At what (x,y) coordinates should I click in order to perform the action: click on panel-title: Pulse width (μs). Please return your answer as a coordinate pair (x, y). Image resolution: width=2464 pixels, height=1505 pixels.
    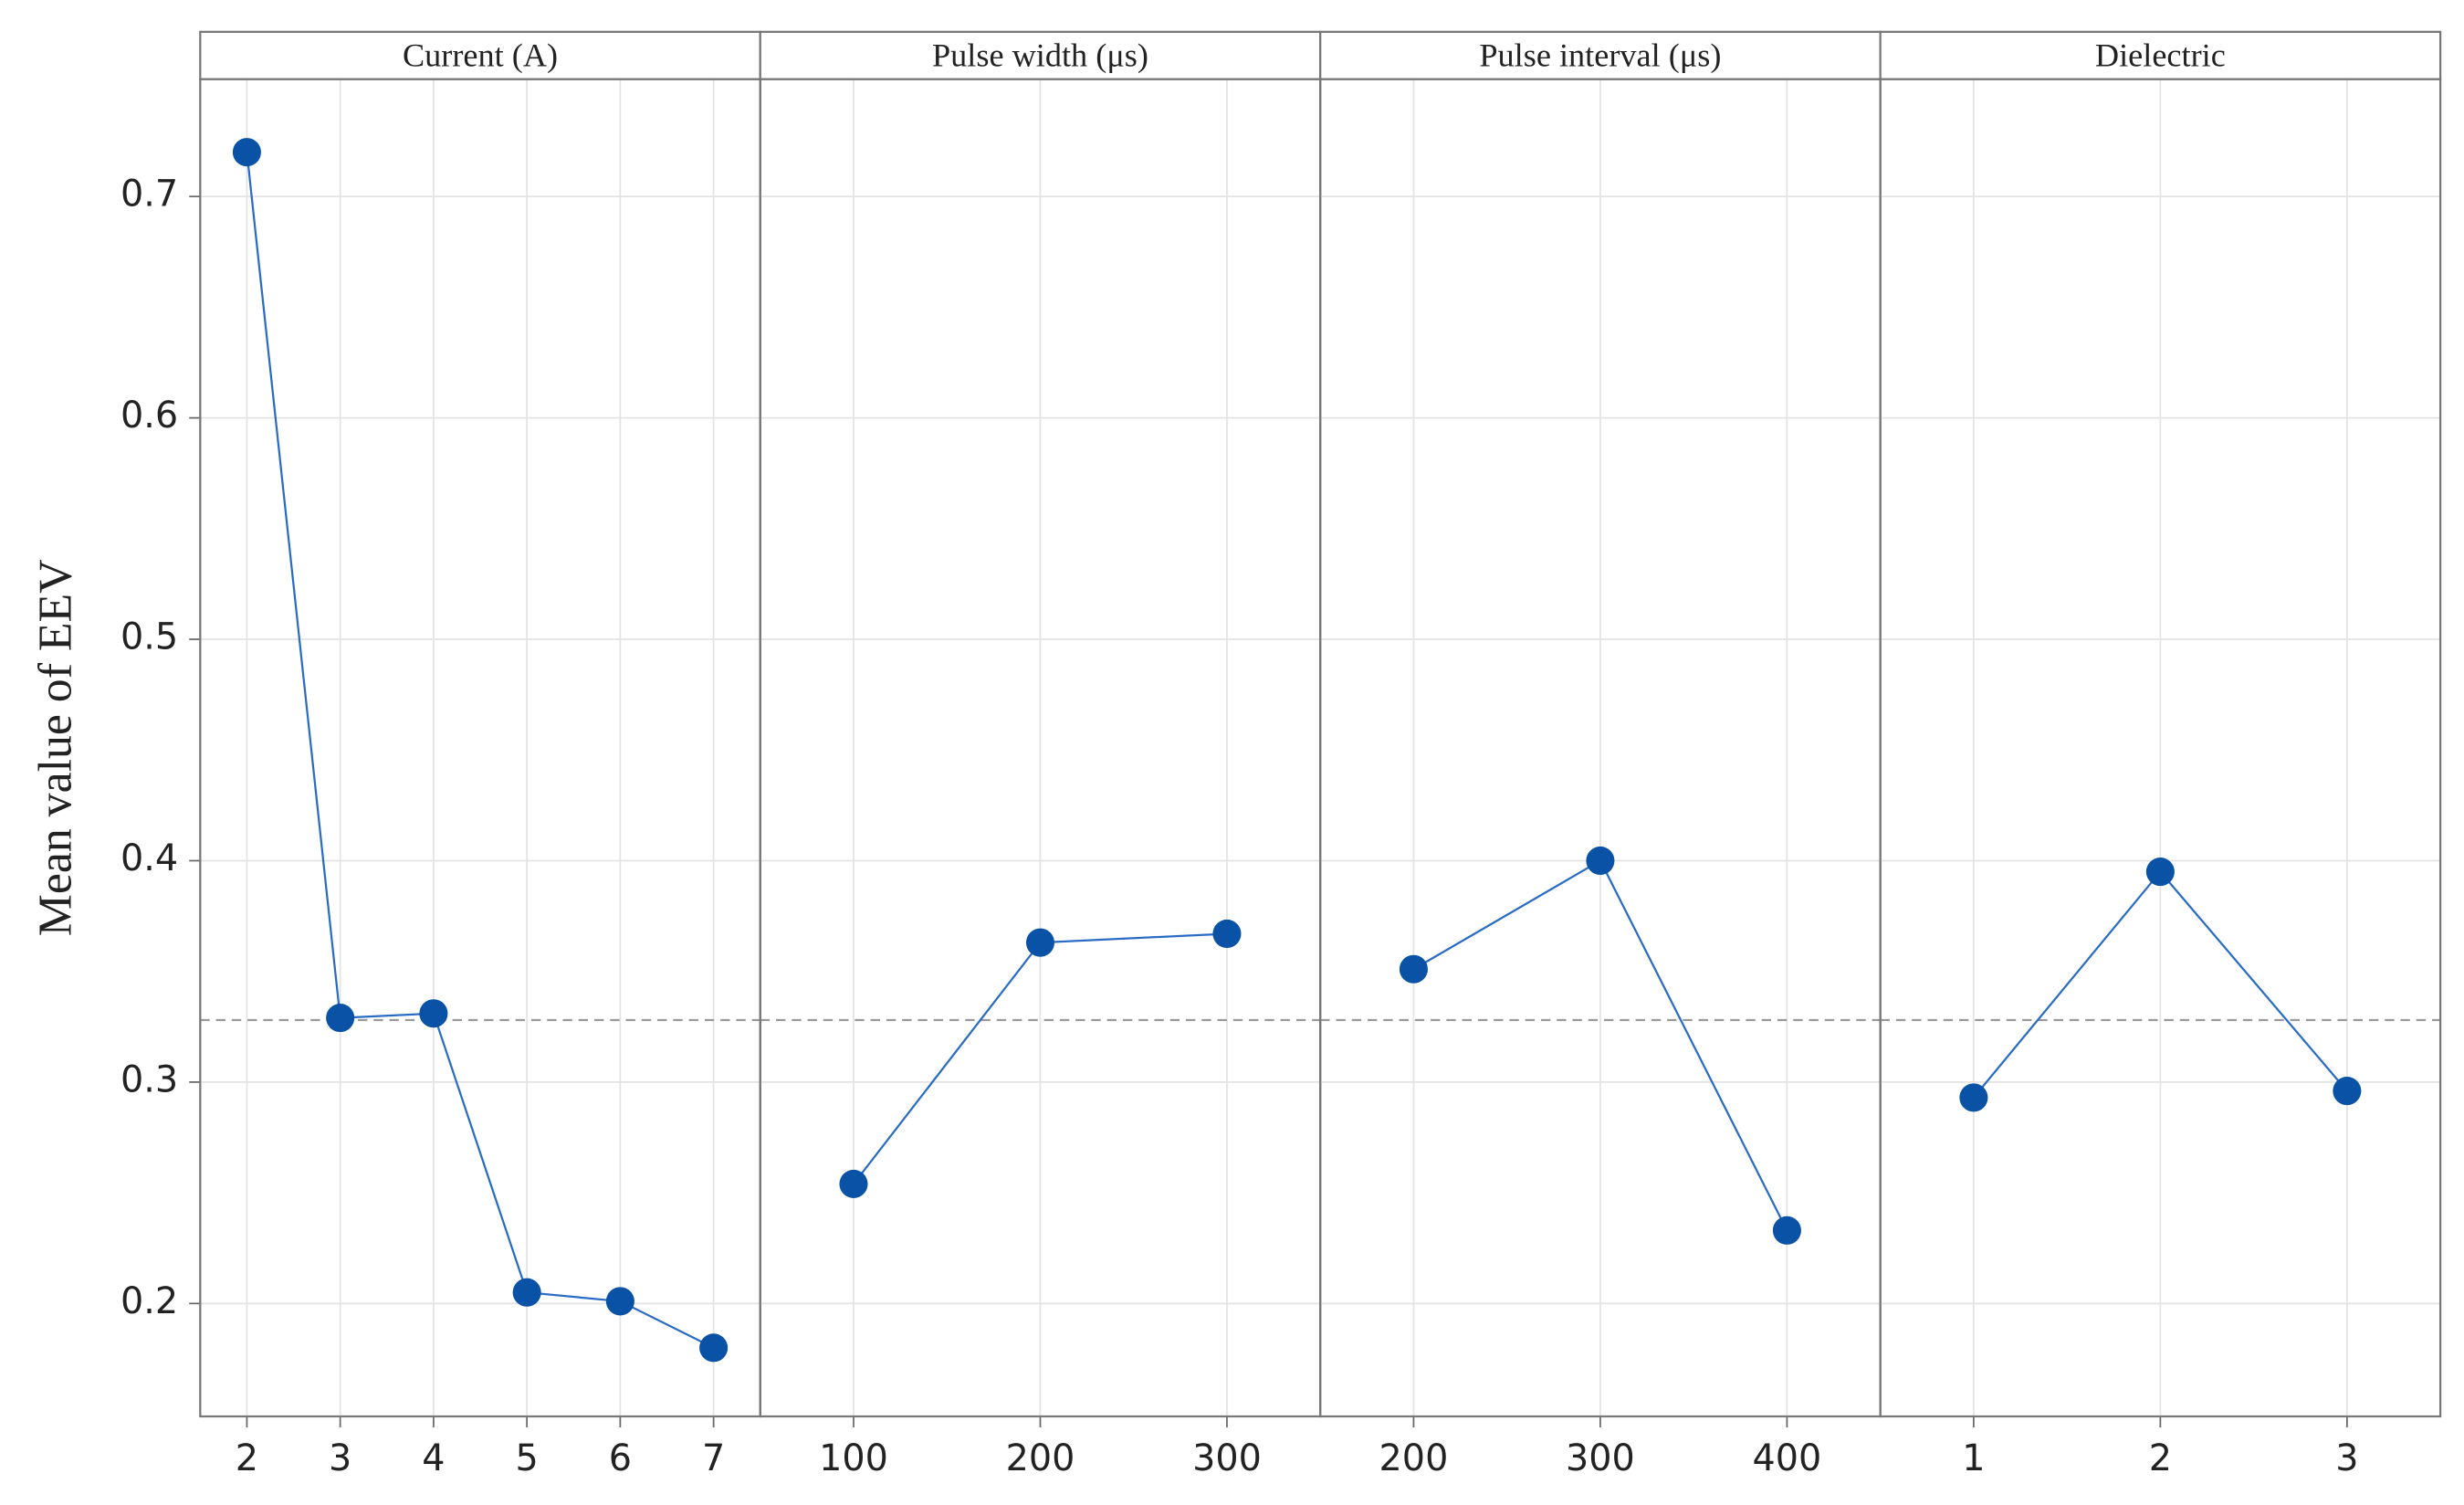
    Looking at the image, I should click on (1040, 55).